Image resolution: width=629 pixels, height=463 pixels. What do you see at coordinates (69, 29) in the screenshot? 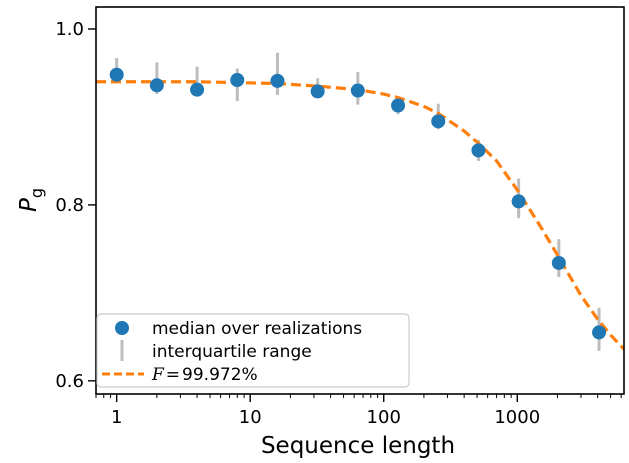
I see `y-tick-label: 1.0` at bounding box center [69, 29].